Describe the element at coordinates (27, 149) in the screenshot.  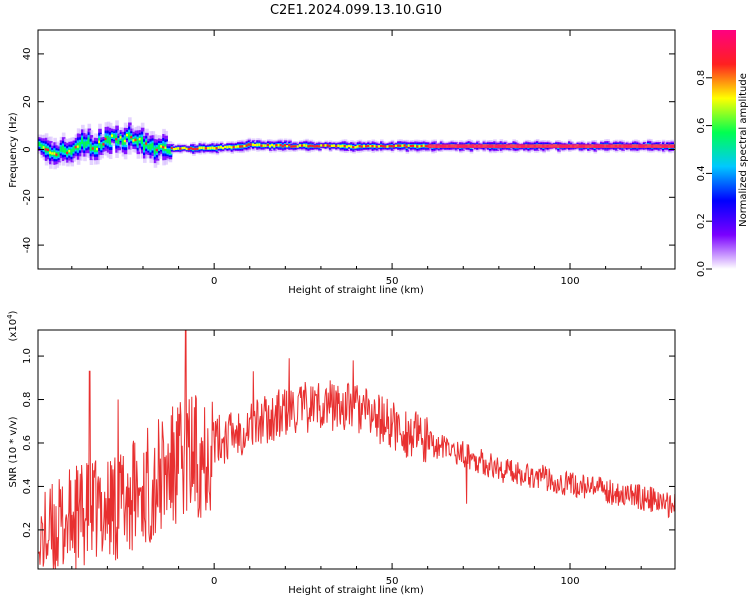
I see `spectrogram-ytick-label: 0` at that location.